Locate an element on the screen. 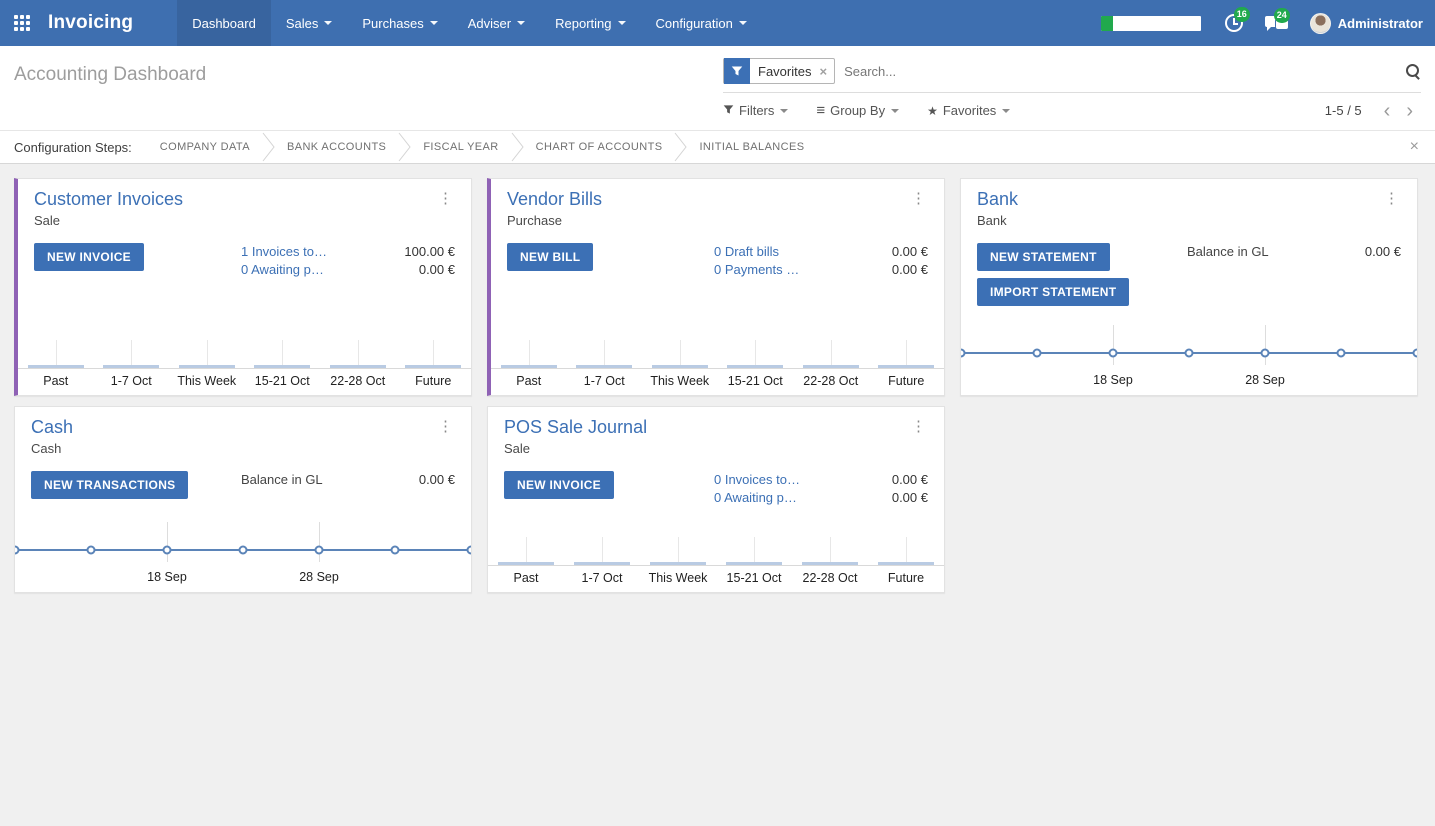 Image resolution: width=1435 pixels, height=826 pixels. progress-widget is located at coordinates (1150, 23).